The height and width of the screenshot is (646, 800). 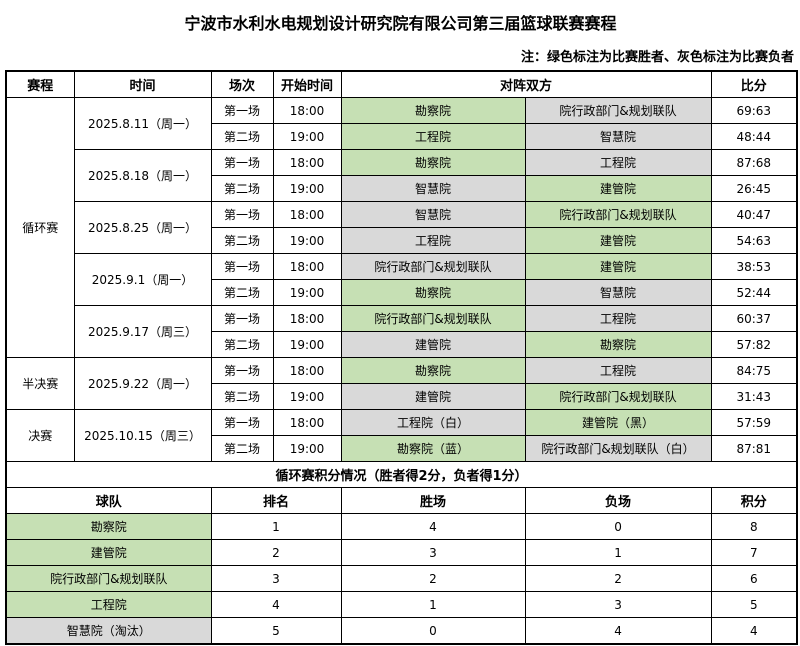 What do you see at coordinates (754, 448) in the screenshot?
I see `score: 87:81` at bounding box center [754, 448].